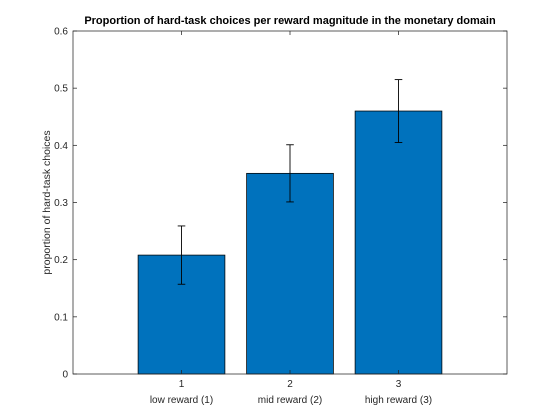 This screenshot has width=560, height=420. What do you see at coordinates (61, 32) in the screenshot?
I see `y-tick-label-6: 0.6` at bounding box center [61, 32].